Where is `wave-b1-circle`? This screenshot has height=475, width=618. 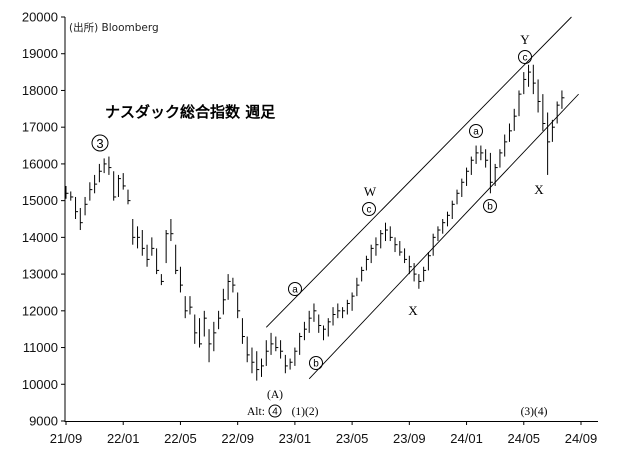 wave-b1-circle is located at coordinates (316, 363).